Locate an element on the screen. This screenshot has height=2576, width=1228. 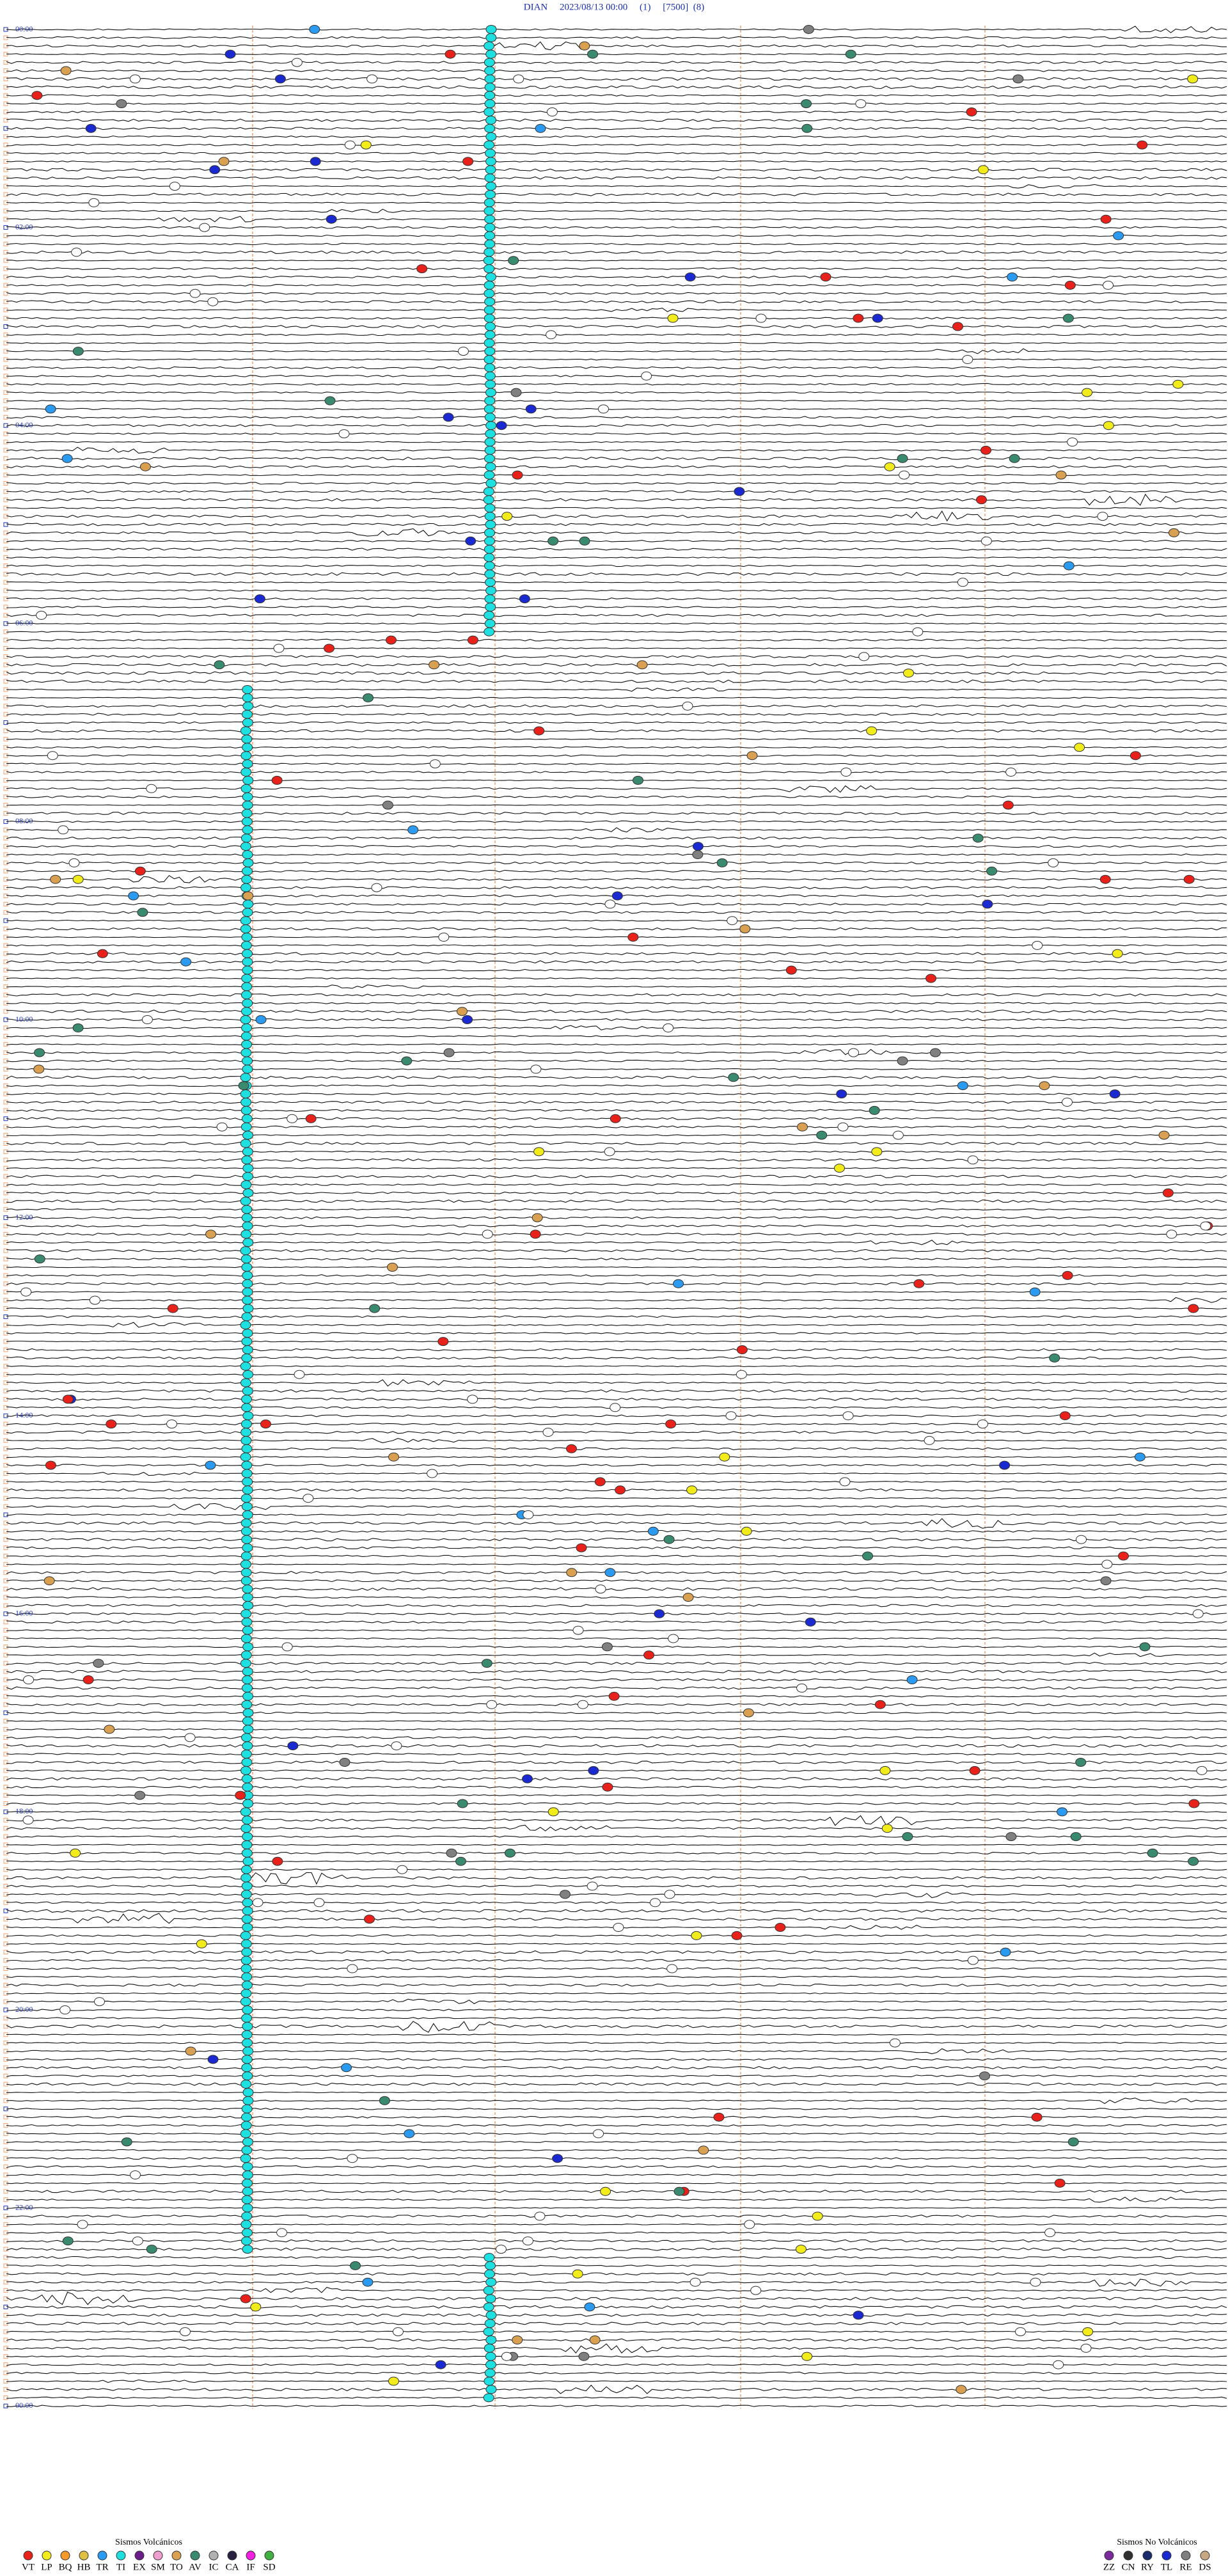
legend-code: BQ is located at coordinates (65, 2567).